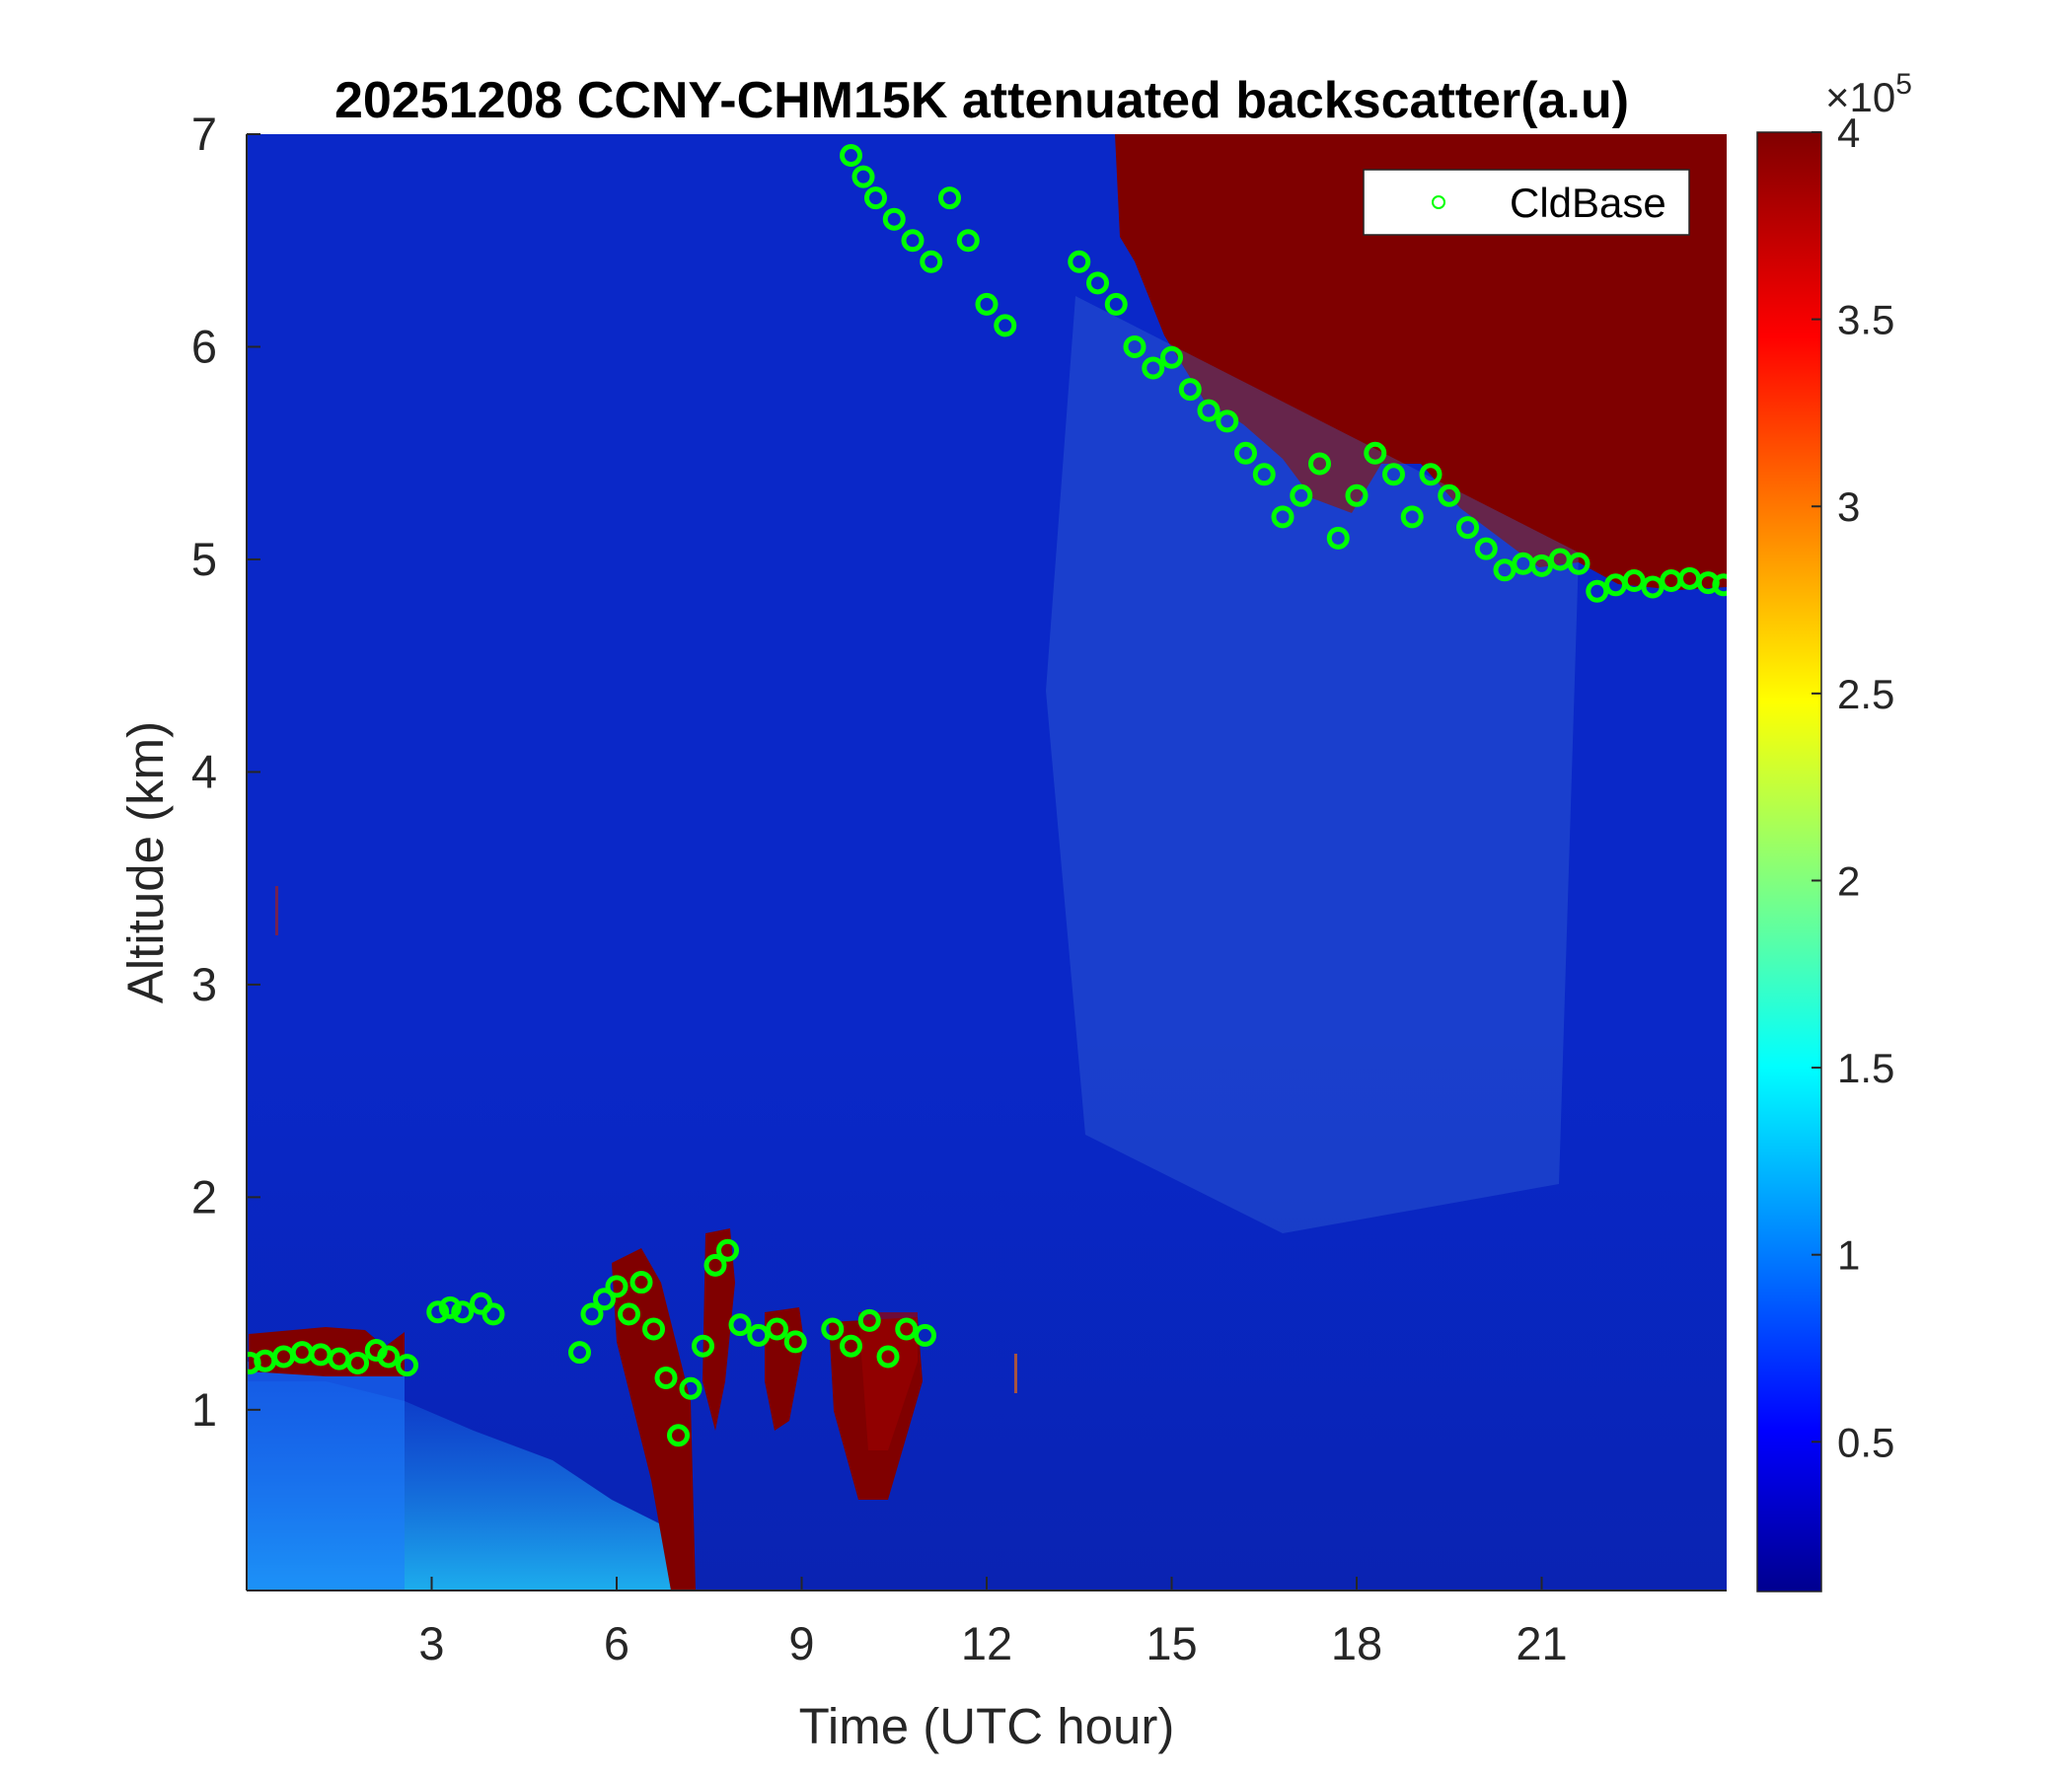 Image resolution: width=2072 pixels, height=1776 pixels. What do you see at coordinates (1849, 1255) in the screenshot?
I see `colorbar-tick-label: 1` at bounding box center [1849, 1255].